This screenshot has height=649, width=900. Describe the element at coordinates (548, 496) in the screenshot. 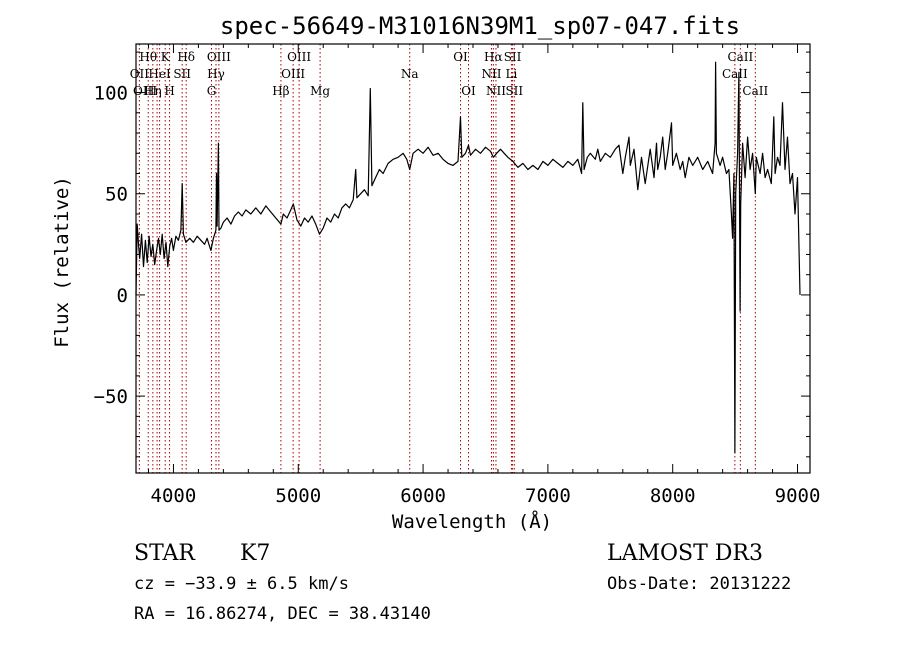

I see `x-tick-label-3: 7000` at that location.